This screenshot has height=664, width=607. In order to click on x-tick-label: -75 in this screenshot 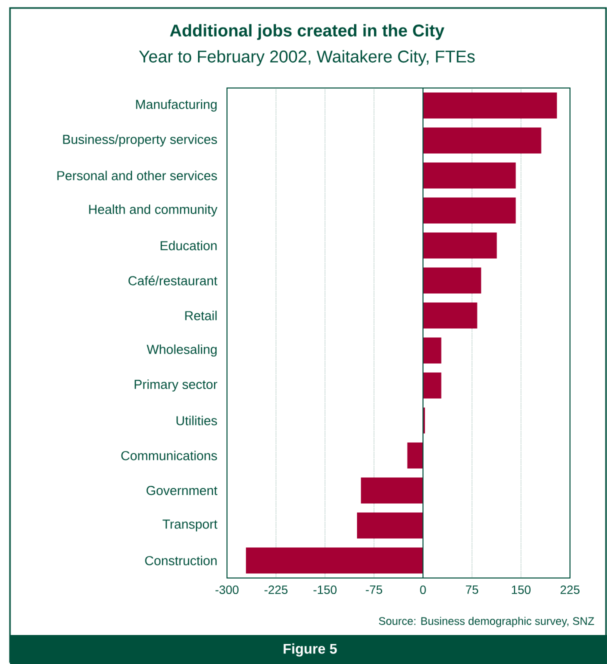, I will do `click(374, 590)`.